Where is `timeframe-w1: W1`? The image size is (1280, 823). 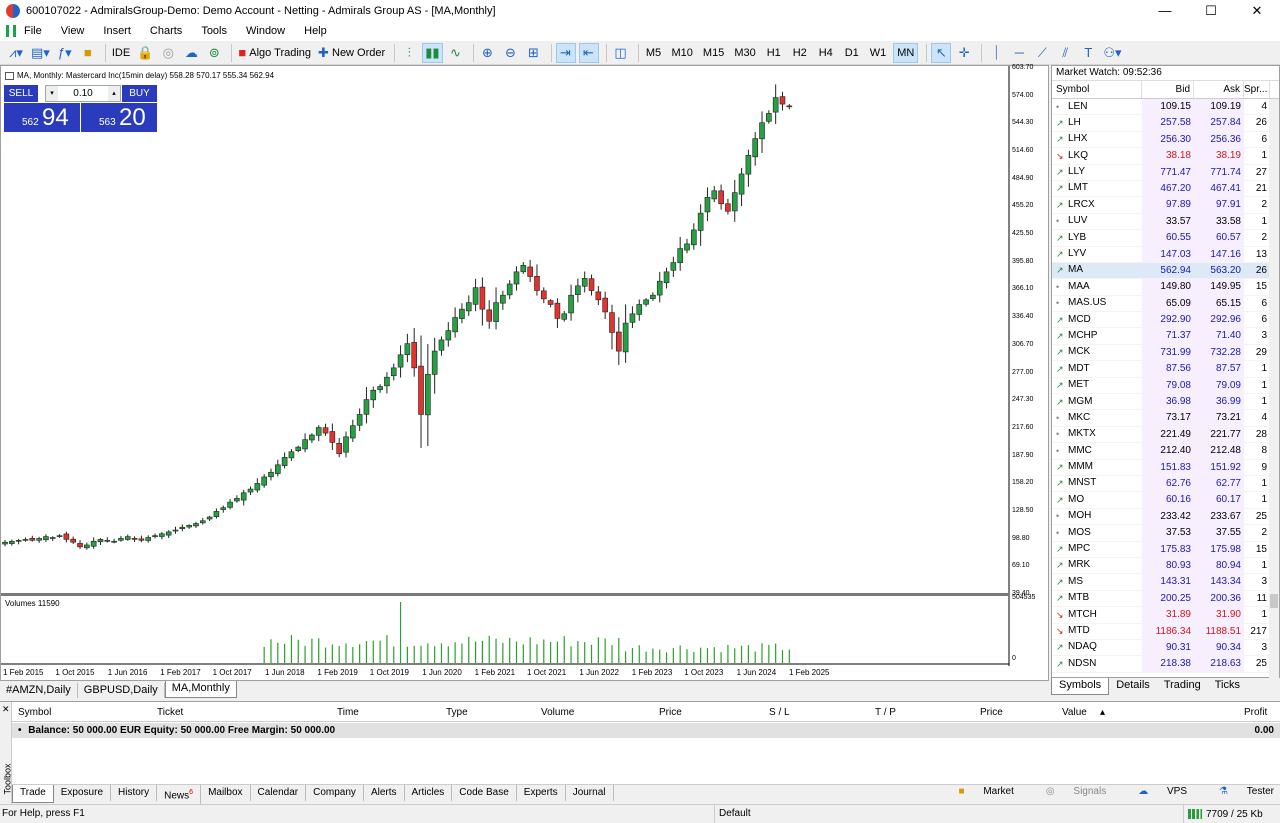 timeframe-w1: W1 is located at coordinates (878, 52).